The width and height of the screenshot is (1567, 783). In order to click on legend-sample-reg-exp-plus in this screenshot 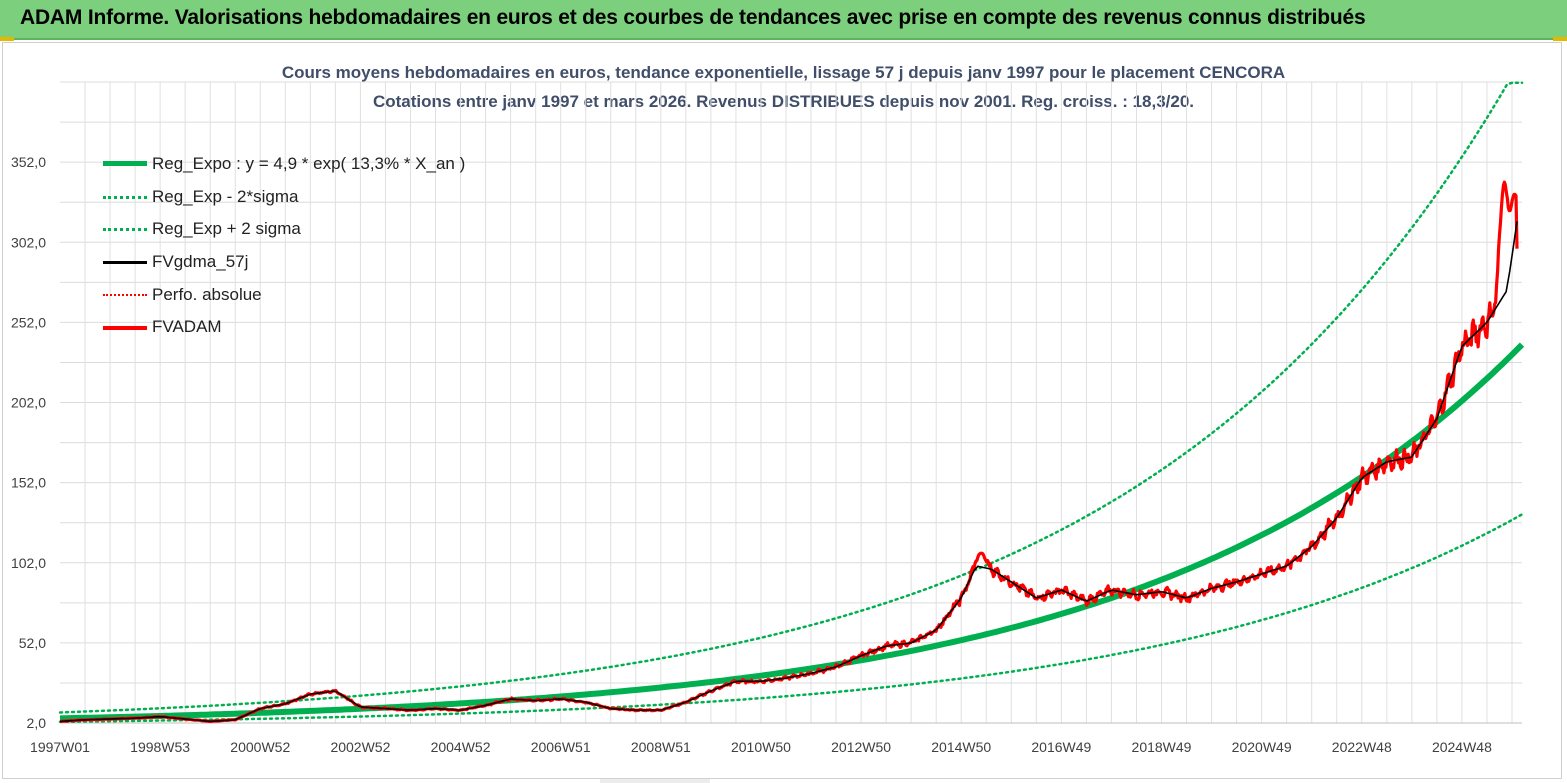, I will do `click(125, 229)`.